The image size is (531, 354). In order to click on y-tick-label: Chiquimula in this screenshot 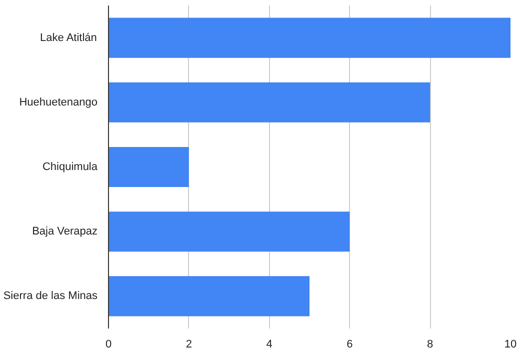, I will do `click(70, 167)`.